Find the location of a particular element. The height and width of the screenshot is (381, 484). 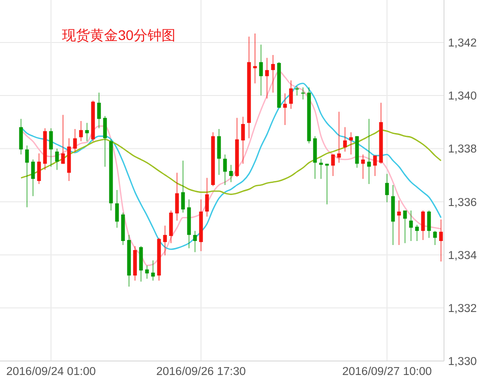

x-tick-label: 2016/09/24 01:00 is located at coordinates (51, 372).